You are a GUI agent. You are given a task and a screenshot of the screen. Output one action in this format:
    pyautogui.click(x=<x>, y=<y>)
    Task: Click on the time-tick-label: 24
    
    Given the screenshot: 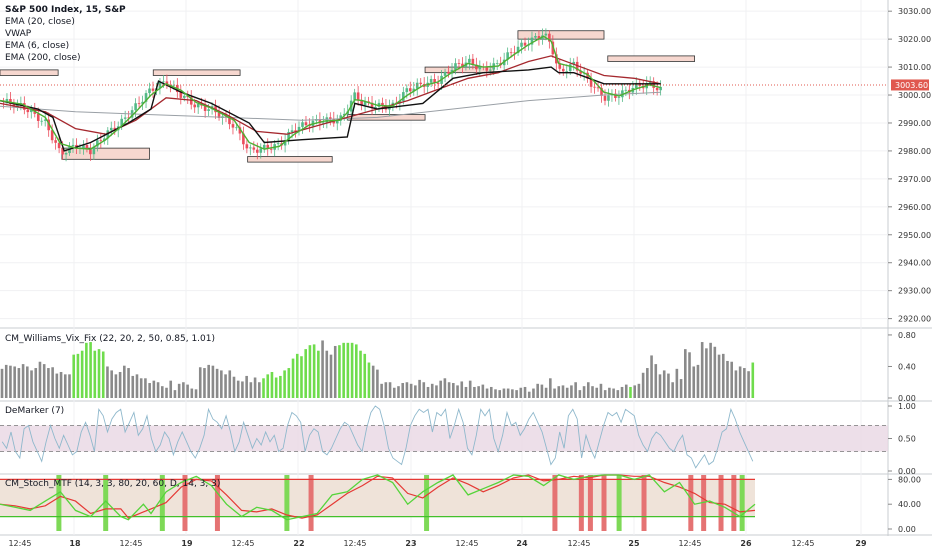 What is the action you would take?
    pyautogui.click(x=522, y=543)
    